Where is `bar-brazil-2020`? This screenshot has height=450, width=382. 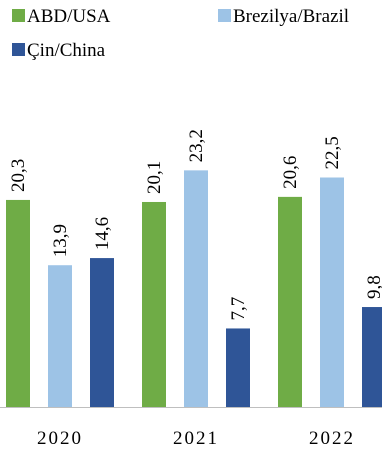
bar-brazil-2020 is located at coordinates (60, 336).